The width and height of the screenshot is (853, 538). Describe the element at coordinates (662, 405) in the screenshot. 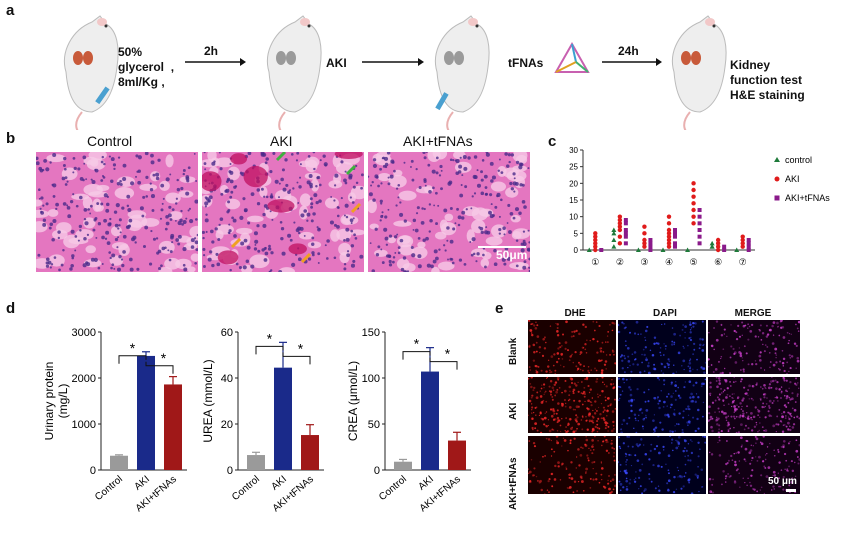

I see `fl-aki-dapi` at that location.